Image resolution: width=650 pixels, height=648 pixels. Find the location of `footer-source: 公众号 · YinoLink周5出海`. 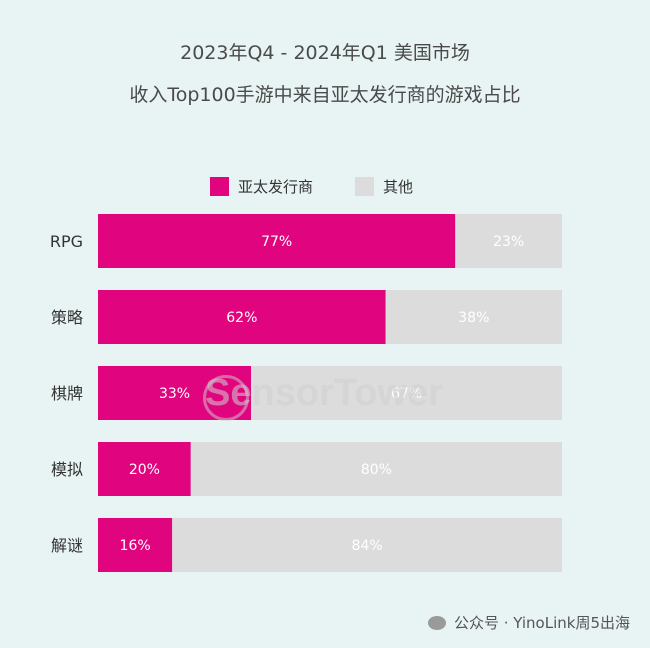

footer-source: 公众号 · YinoLink周5出海 is located at coordinates (528, 622).